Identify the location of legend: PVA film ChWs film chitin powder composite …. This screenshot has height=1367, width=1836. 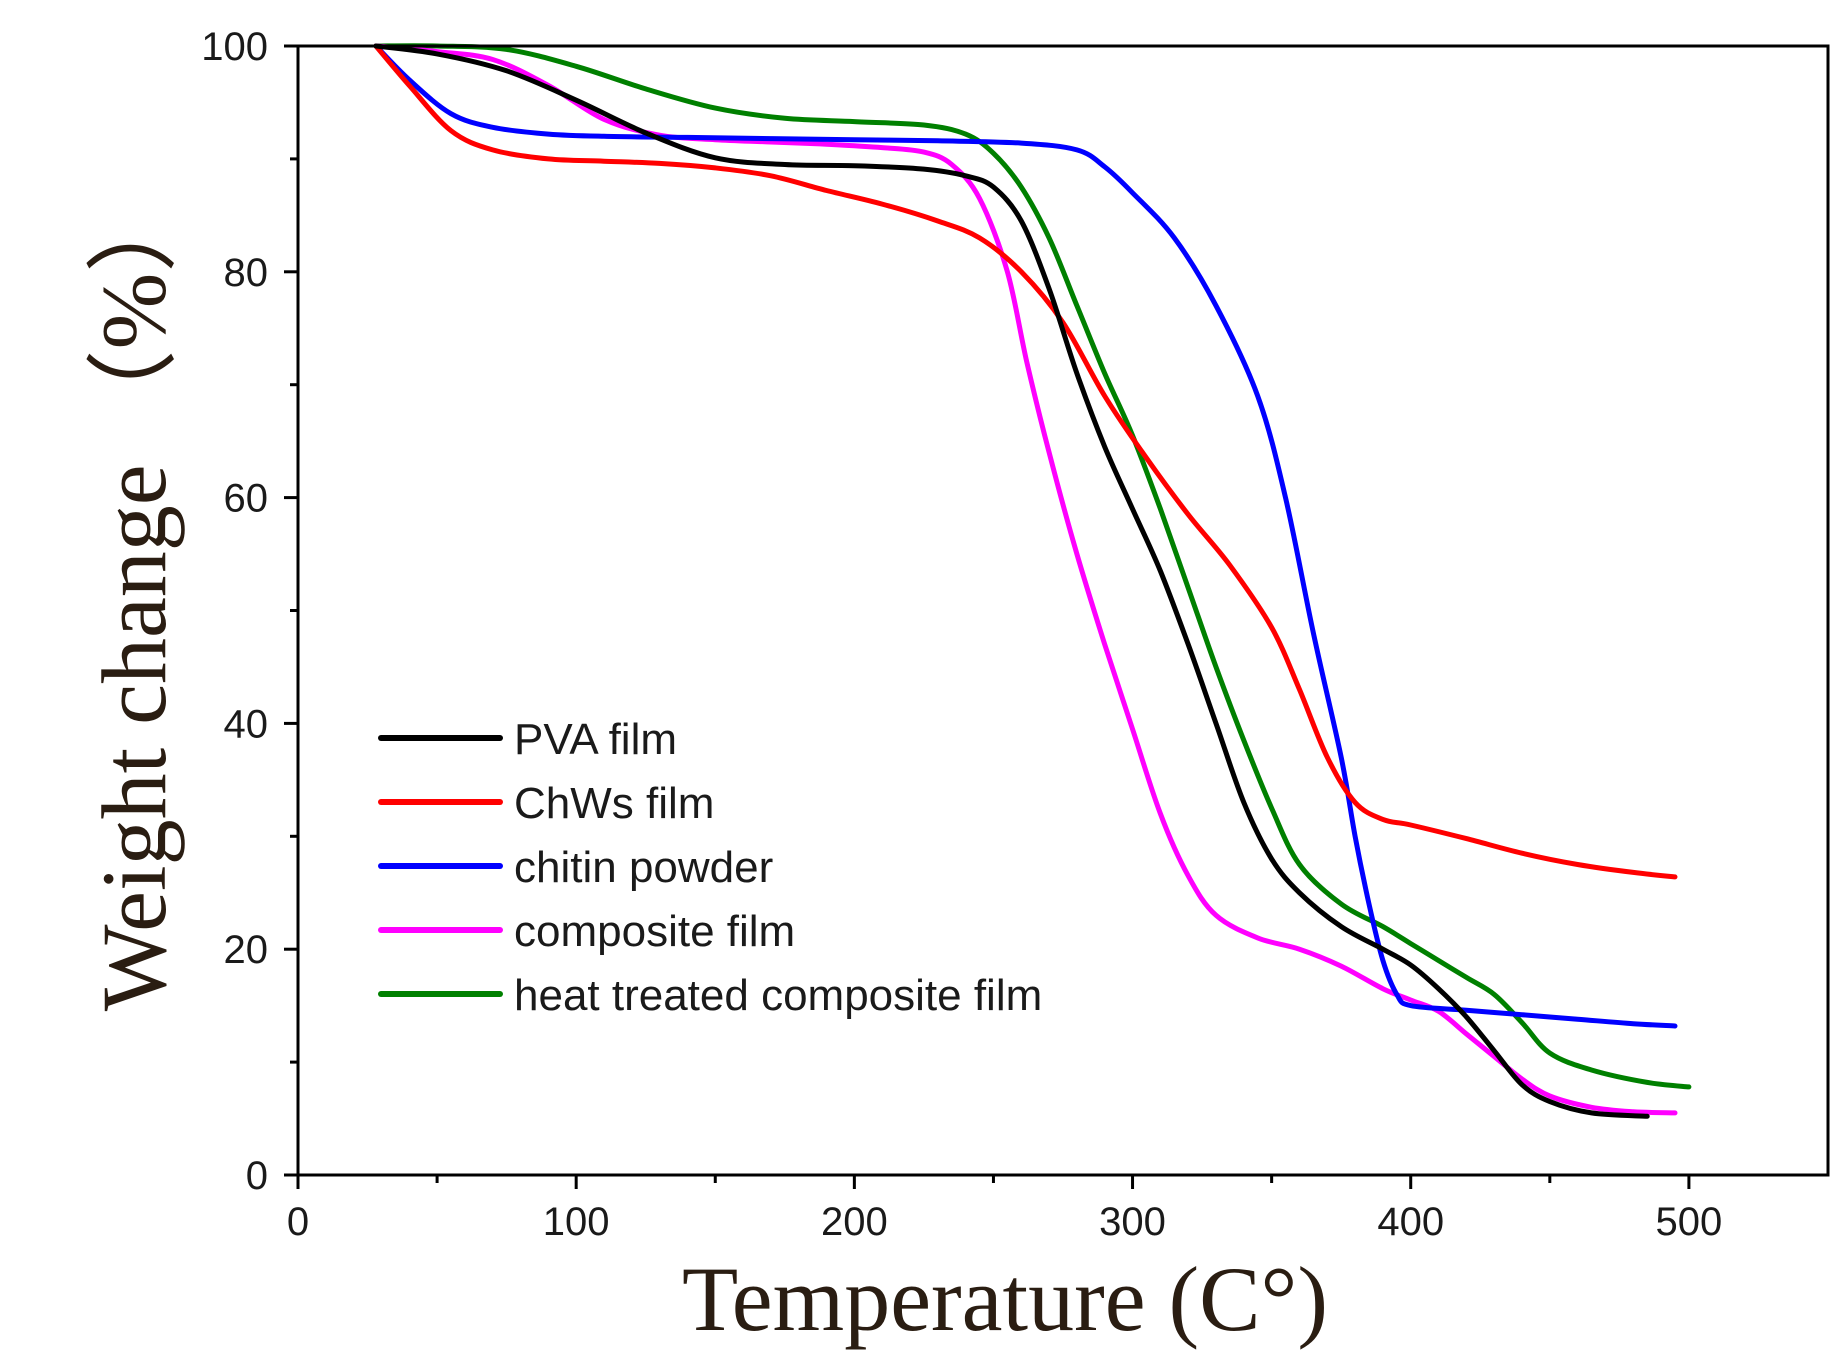
(710, 867).